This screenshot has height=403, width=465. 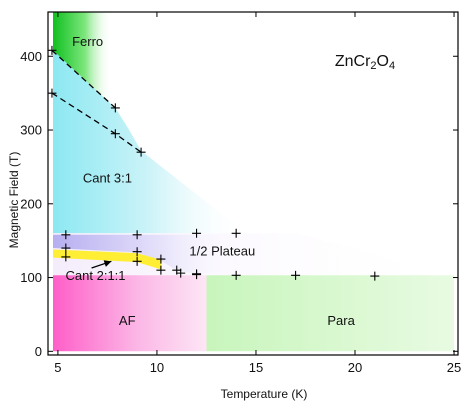 I want to click on cant211-arrow, so click(x=101, y=264).